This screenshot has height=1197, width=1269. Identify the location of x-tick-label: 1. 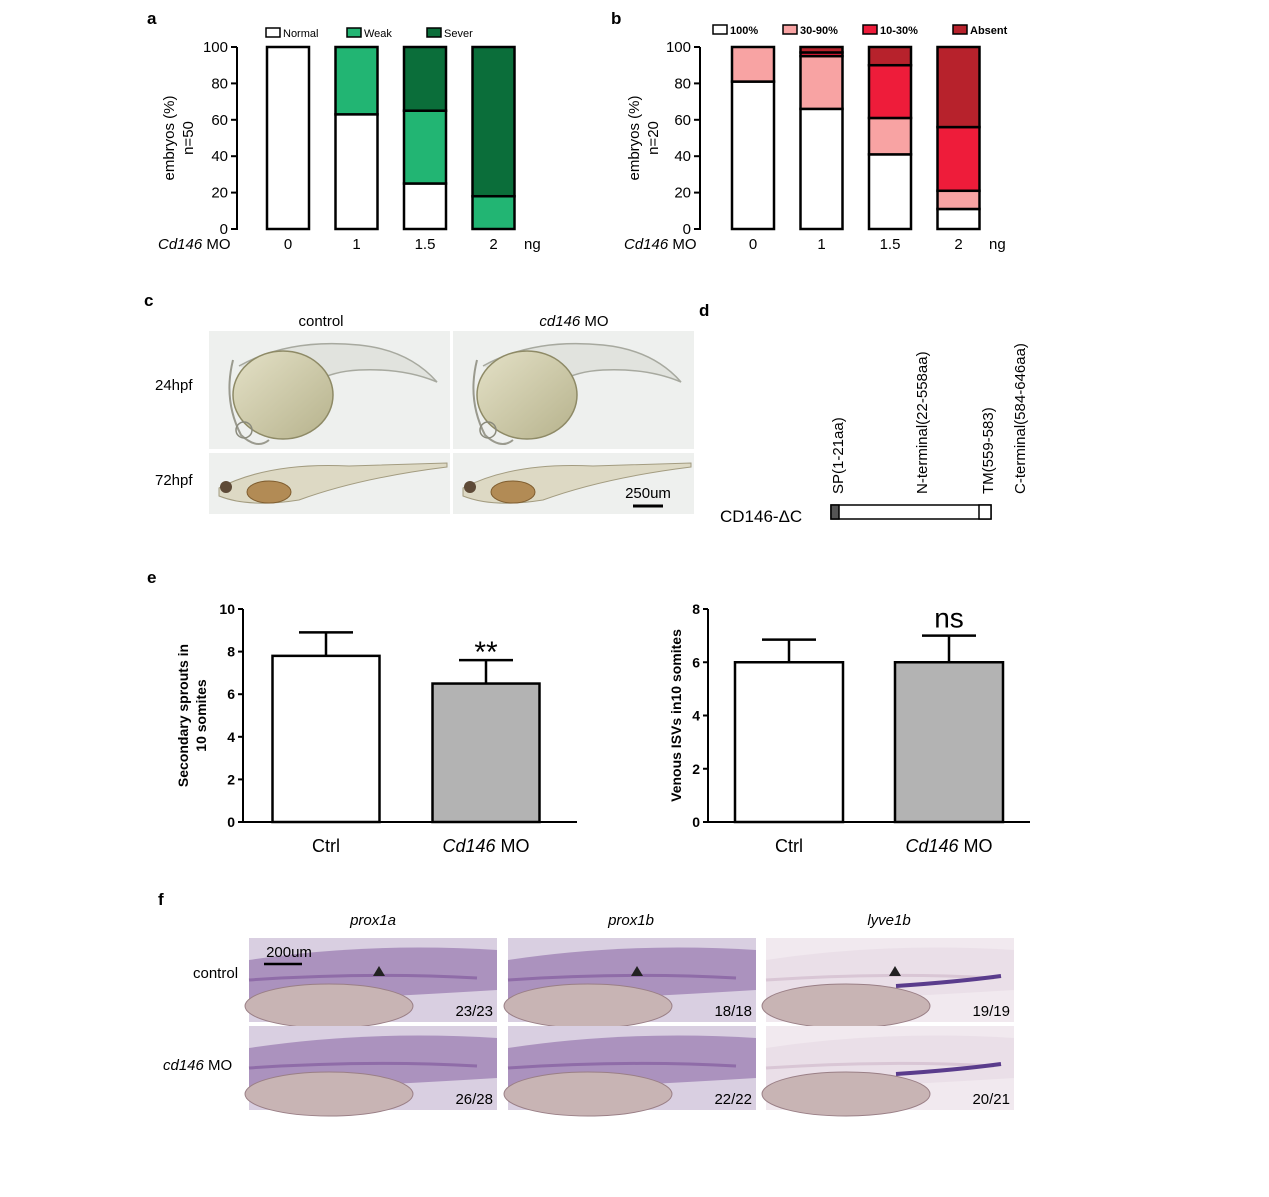
(356, 244).